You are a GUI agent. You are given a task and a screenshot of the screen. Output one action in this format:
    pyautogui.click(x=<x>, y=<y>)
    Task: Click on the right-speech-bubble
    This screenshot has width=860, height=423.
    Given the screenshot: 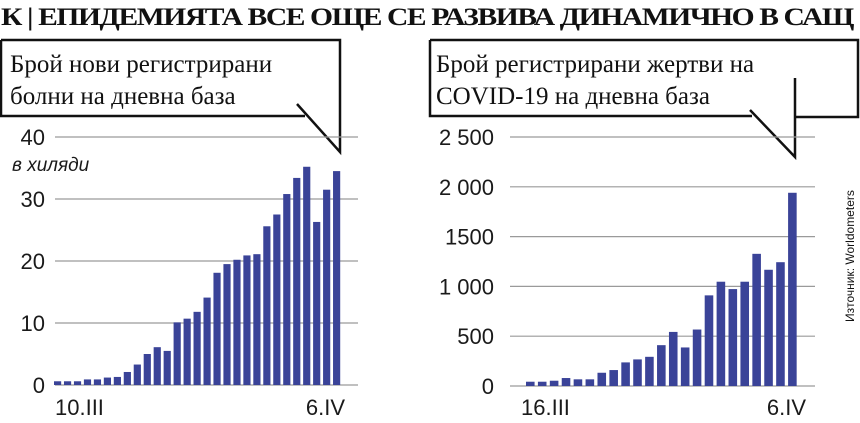 What is the action you would take?
    pyautogui.click(x=644, y=99)
    